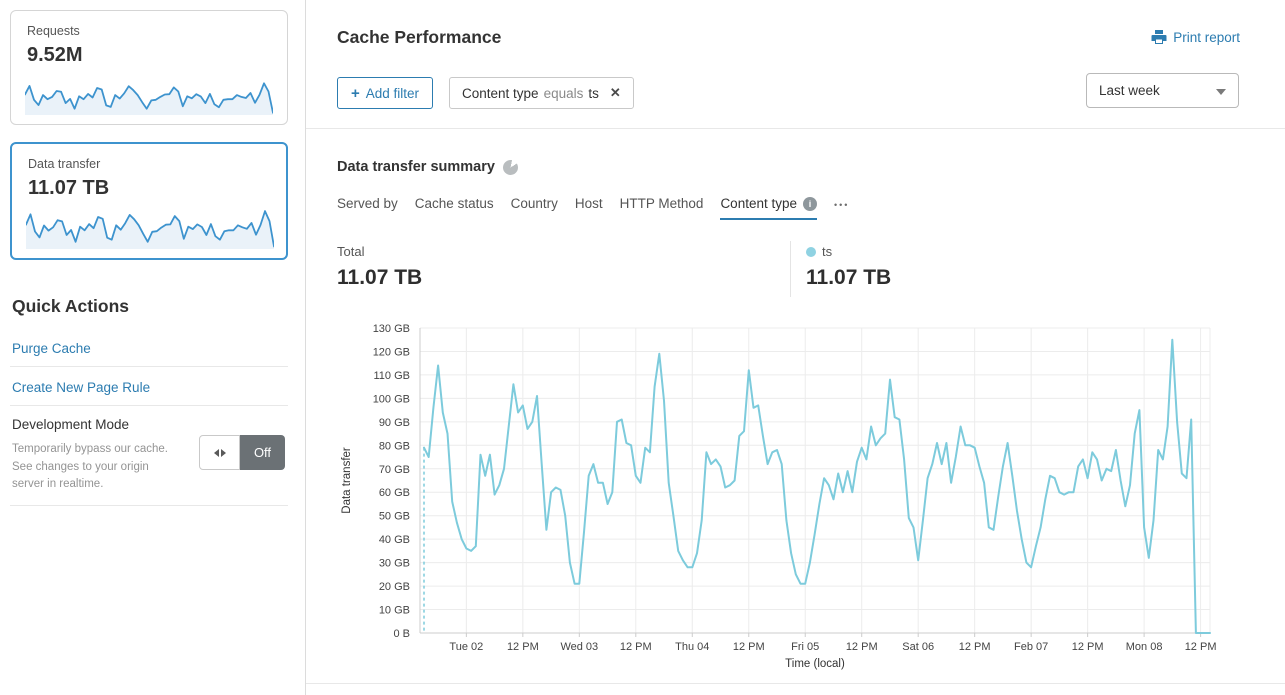 This screenshot has width=1285, height=695. I want to click on print-report-label: Print report, so click(1206, 37).